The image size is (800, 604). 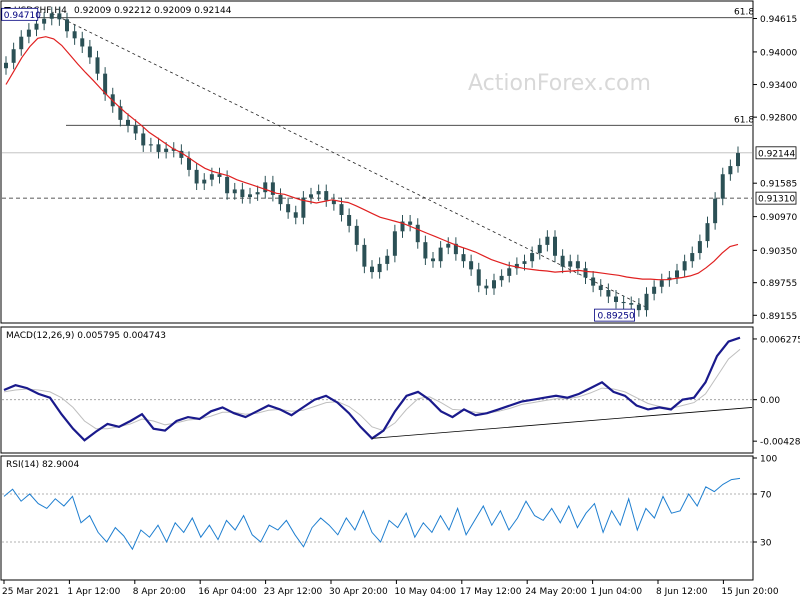 What do you see at coordinates (86, 336) in the screenshot?
I see `macd-title: MACD(12,26,9) 0.005795 0.004743` at bounding box center [86, 336].